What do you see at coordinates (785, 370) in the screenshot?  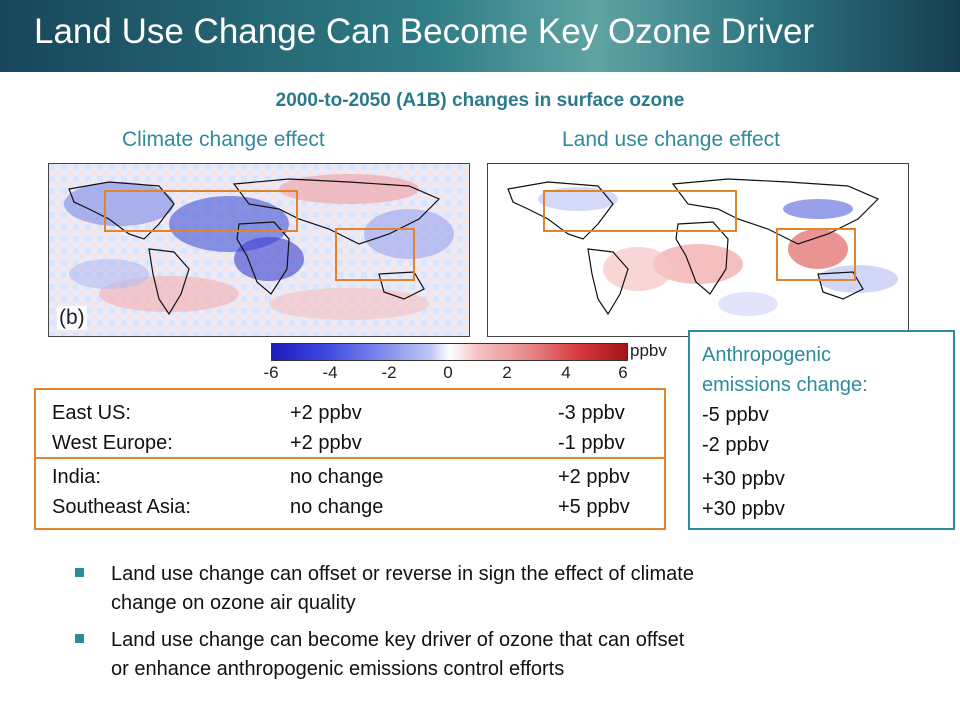 I see `anthropogenic-title: Anthropogenic emissions change:` at bounding box center [785, 370].